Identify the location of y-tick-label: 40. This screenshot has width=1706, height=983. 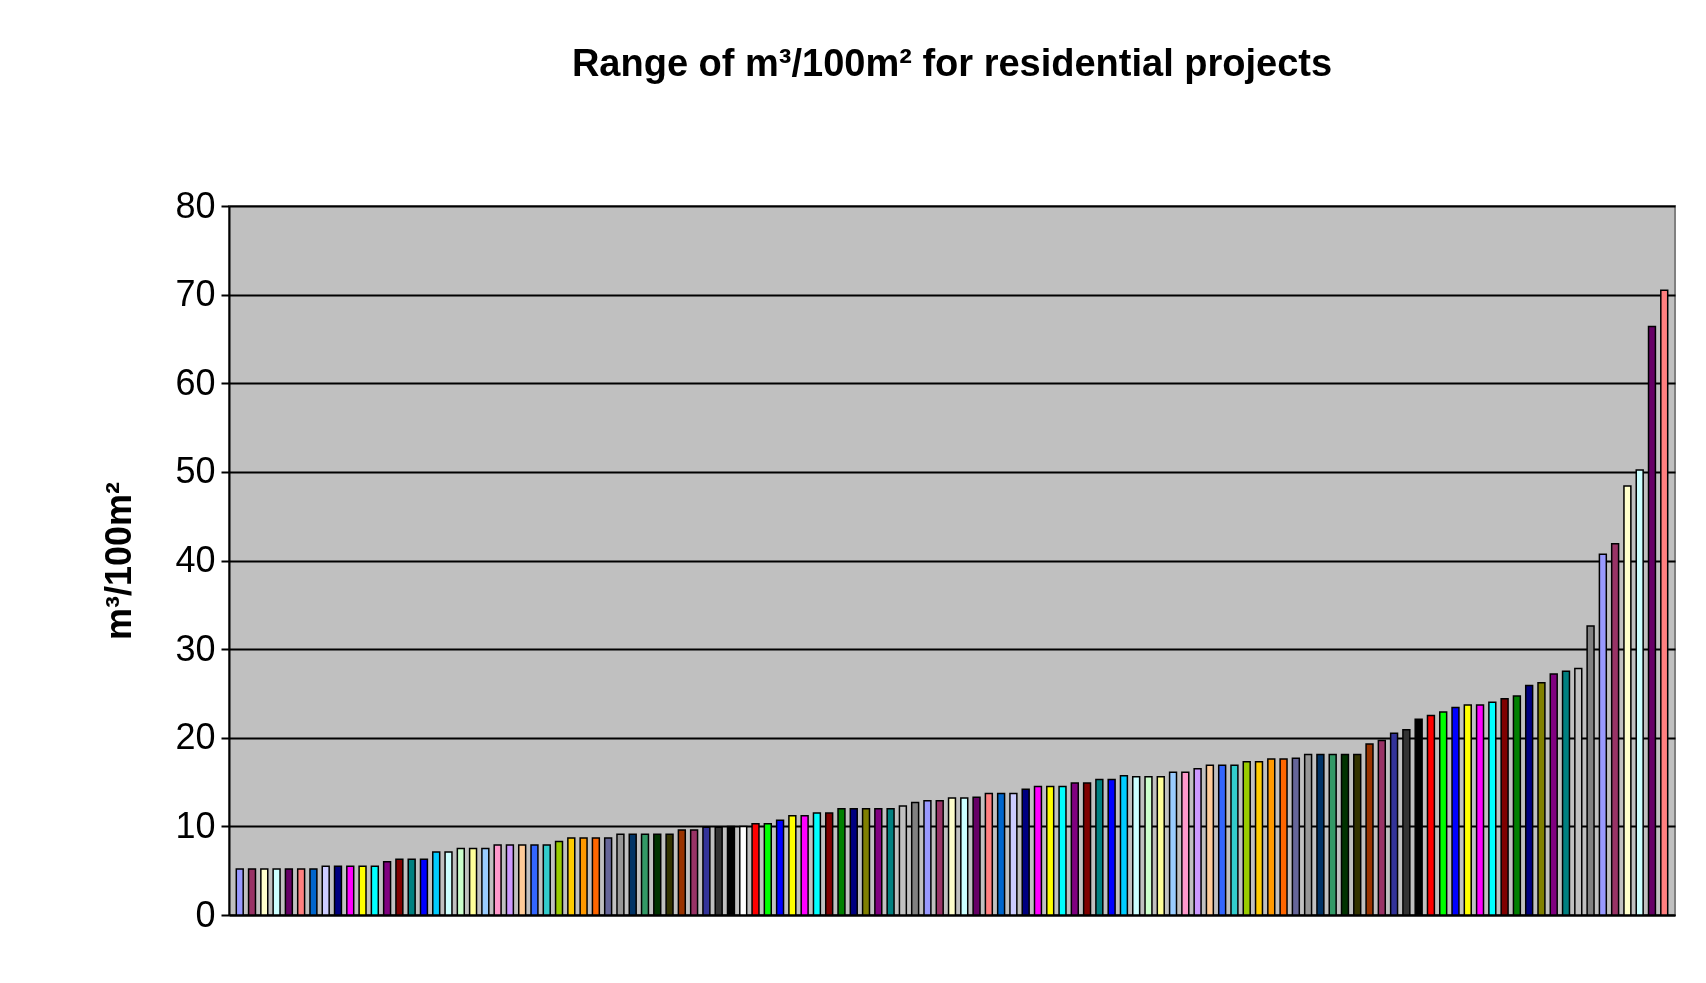
(195, 559).